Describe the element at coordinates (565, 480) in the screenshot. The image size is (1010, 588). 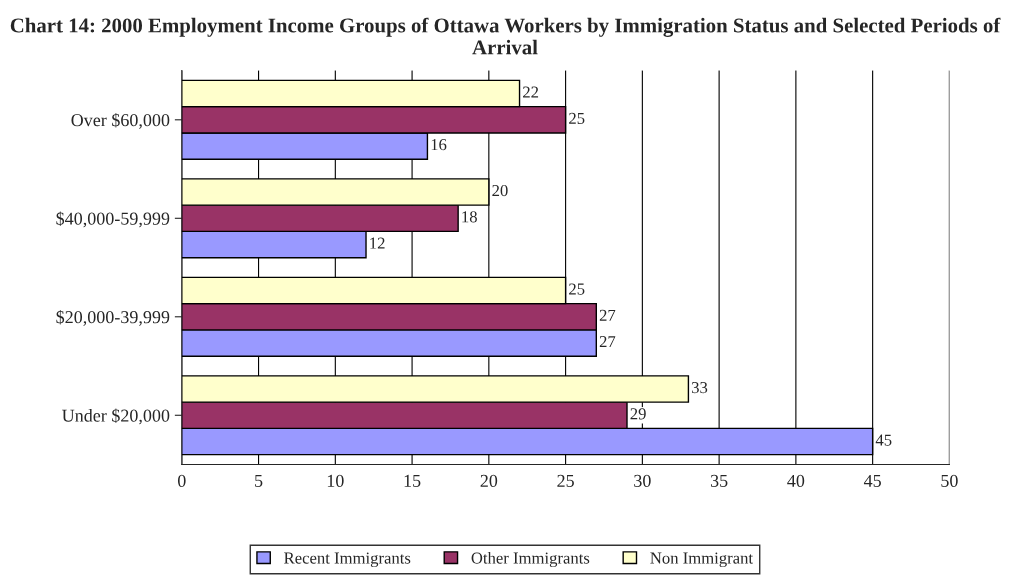
I see `x-tick-label: 25` at that location.